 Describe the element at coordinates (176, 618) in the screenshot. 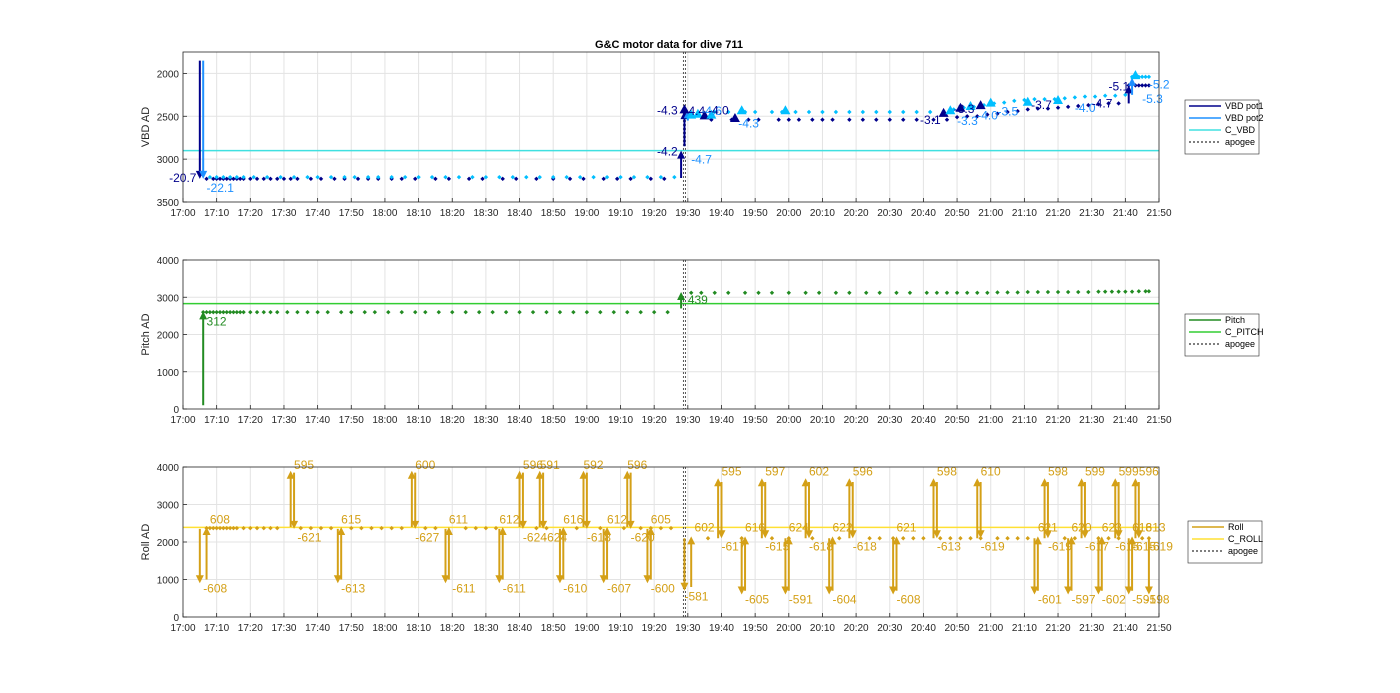

I see `y-tick-label: 0` at that location.